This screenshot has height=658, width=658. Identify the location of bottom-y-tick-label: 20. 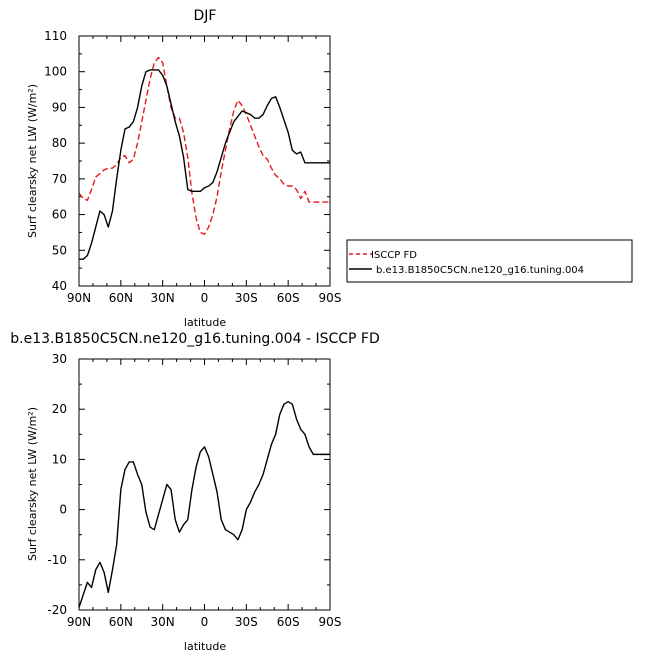
(59, 409).